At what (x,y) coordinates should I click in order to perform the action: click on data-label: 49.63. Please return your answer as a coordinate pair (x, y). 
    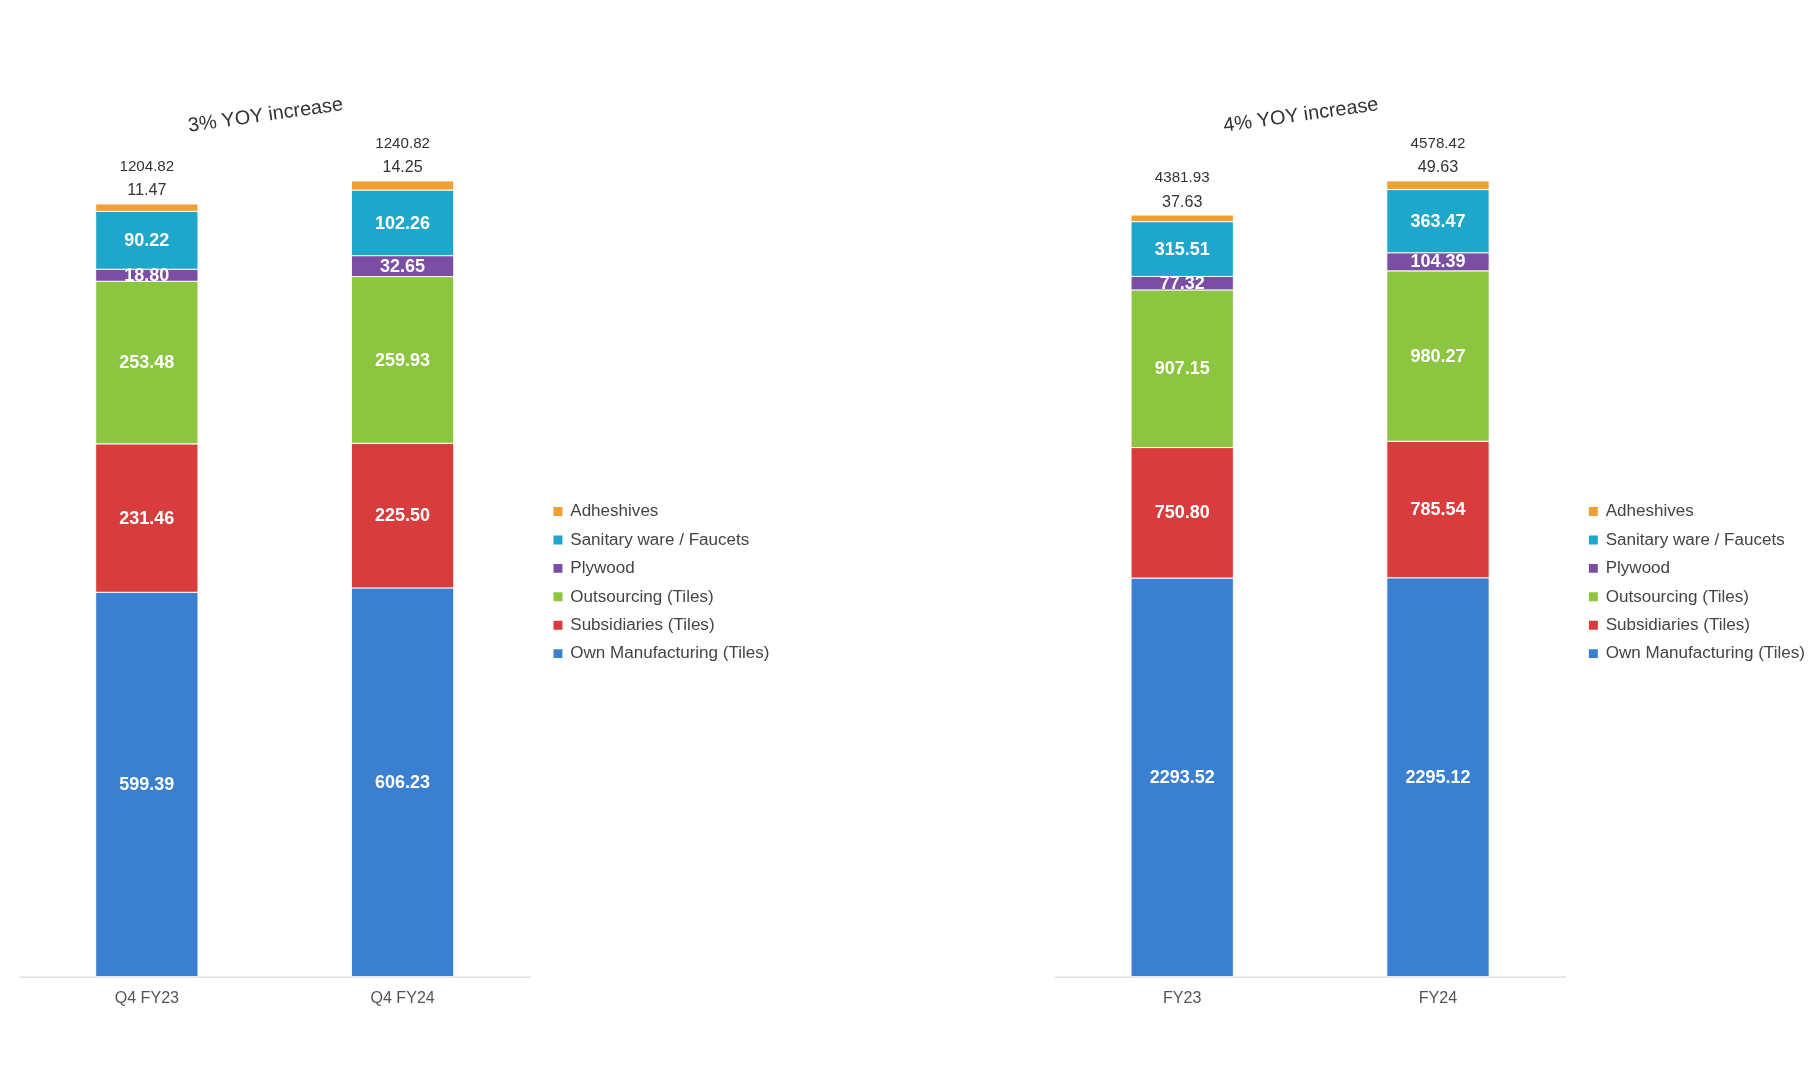
    Looking at the image, I should click on (1438, 166).